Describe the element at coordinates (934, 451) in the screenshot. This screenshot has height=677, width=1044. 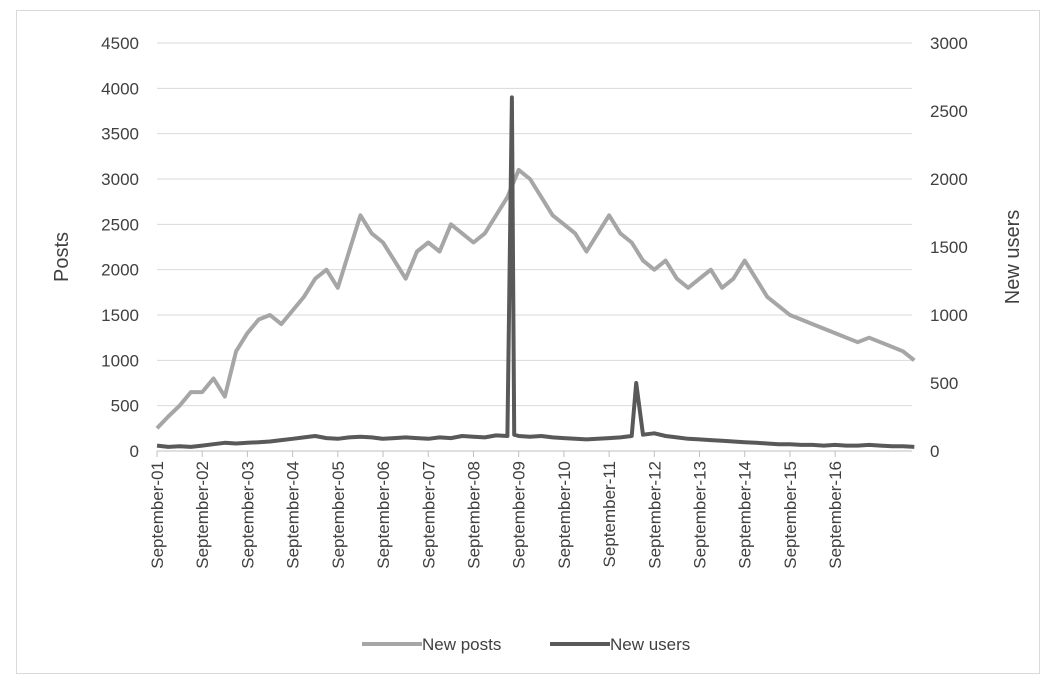
I see `y-right-tick-label: 0` at that location.